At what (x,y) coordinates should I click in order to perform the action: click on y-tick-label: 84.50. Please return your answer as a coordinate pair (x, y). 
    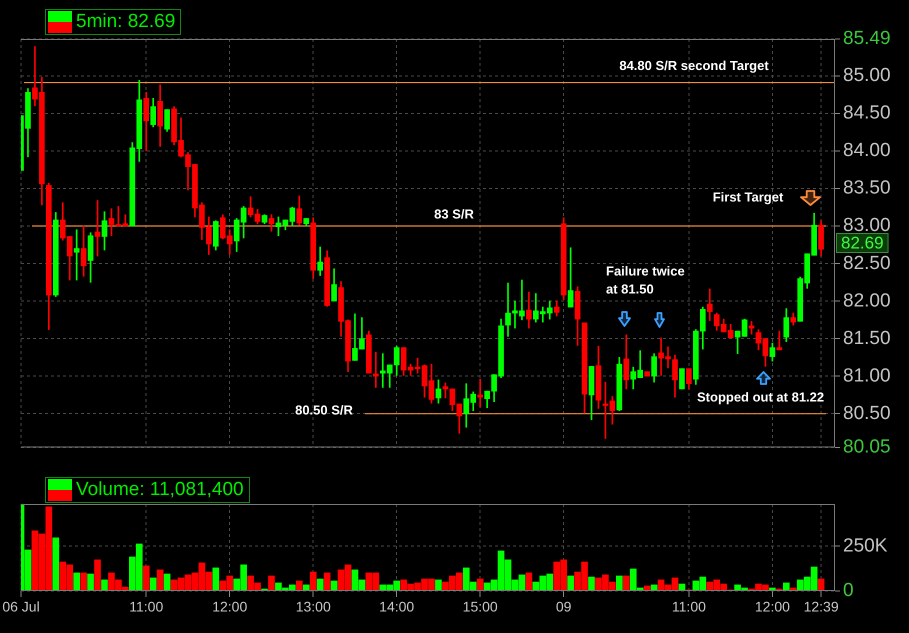
    Looking at the image, I should click on (867, 113).